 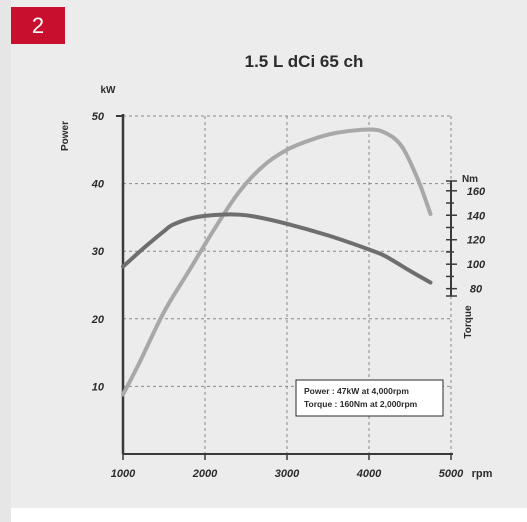 What do you see at coordinates (361, 404) in the screenshot?
I see `annotation-line: Torque : 160Nm at 2,000rpm` at bounding box center [361, 404].